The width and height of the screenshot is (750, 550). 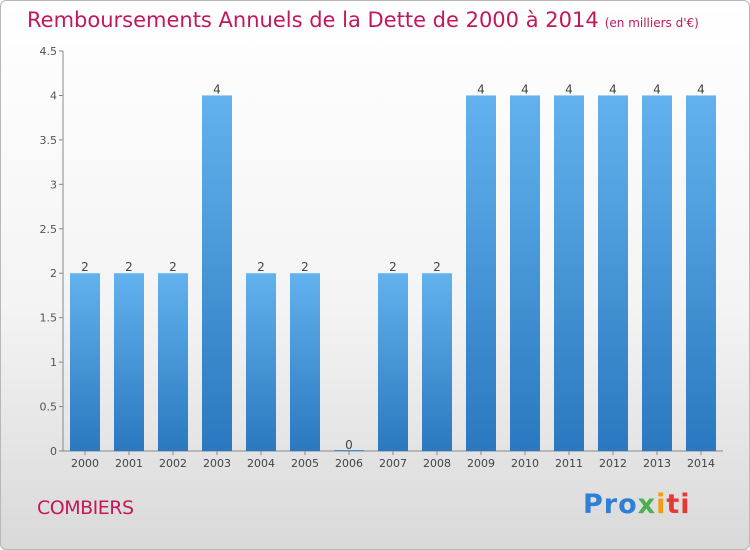 What do you see at coordinates (481, 463) in the screenshot?
I see `x-tick-label-2009: 2009` at bounding box center [481, 463].